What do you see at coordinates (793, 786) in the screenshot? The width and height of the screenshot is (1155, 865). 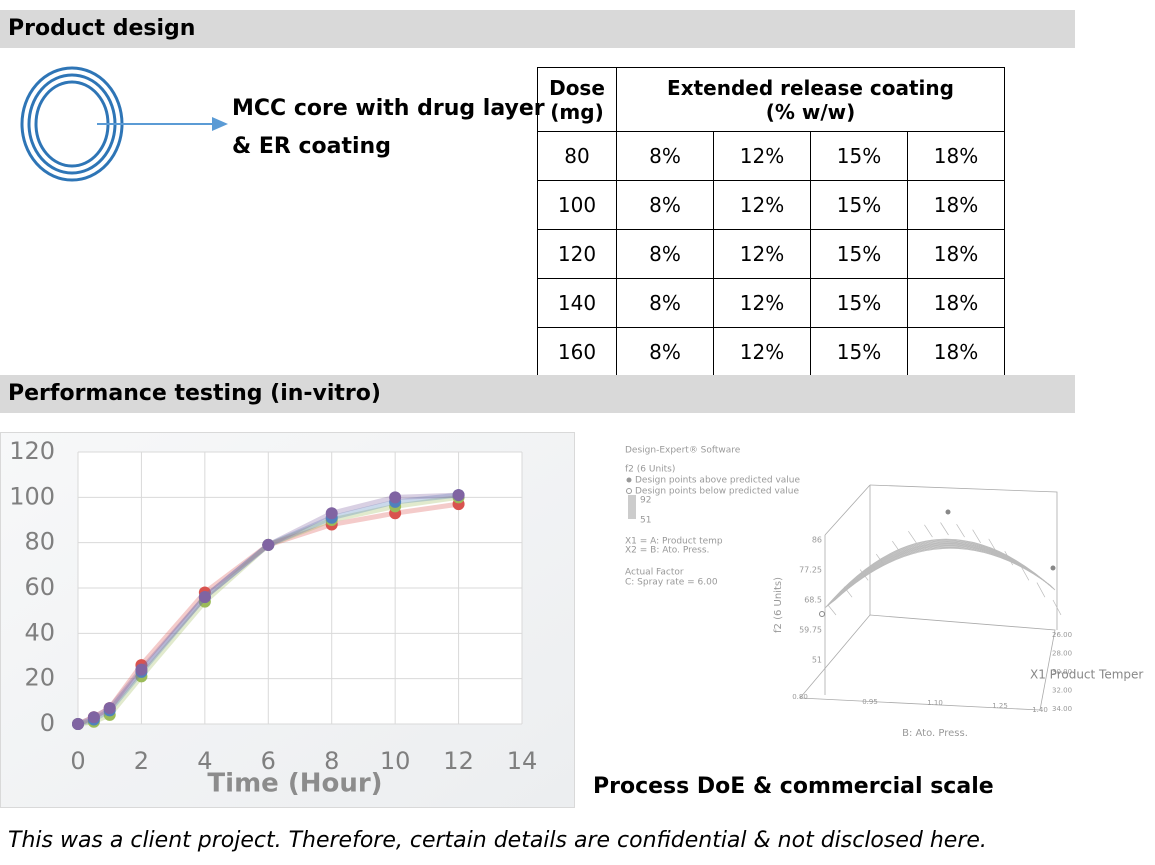 I see `doe-caption: Process DoE & commercial scale` at bounding box center [793, 786].